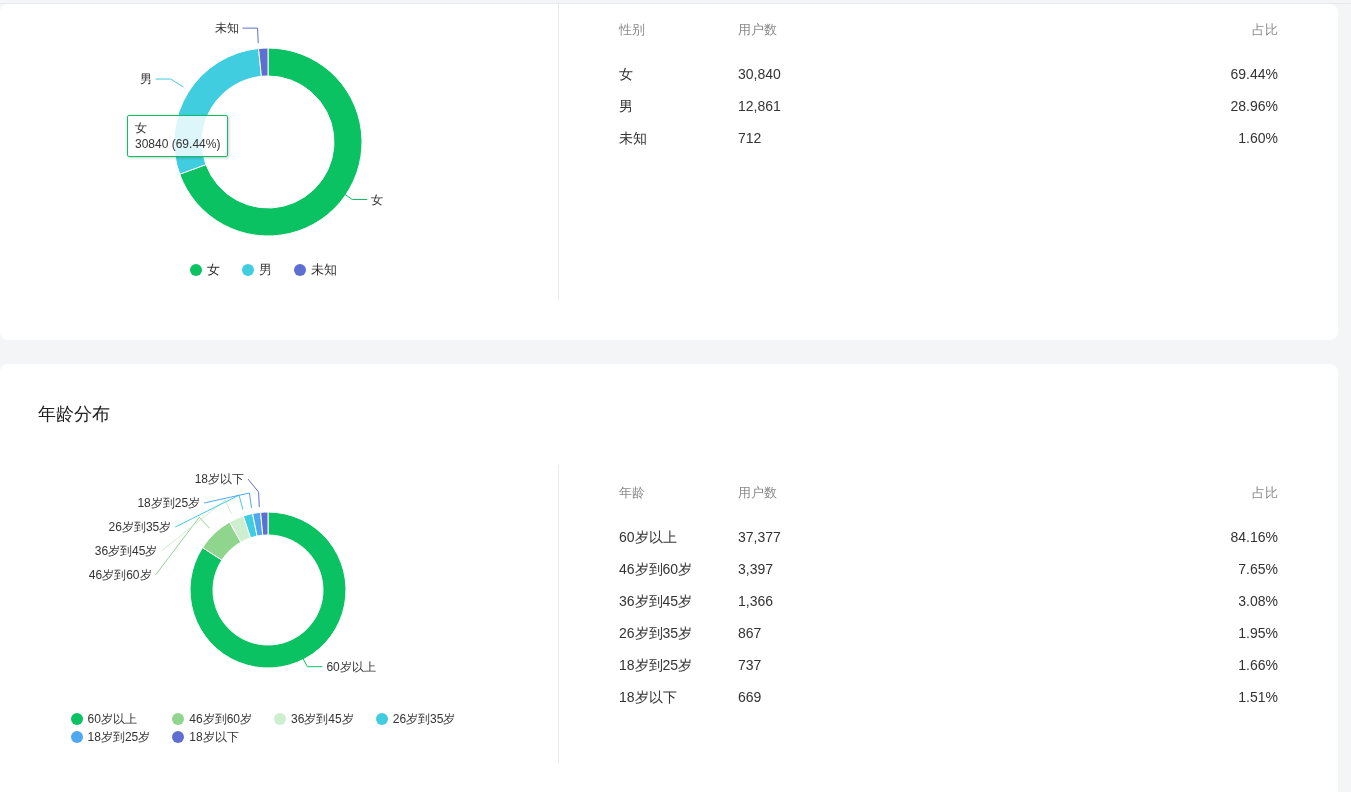 The width and height of the screenshot is (1351, 792). What do you see at coordinates (112, 719) in the screenshot?
I see `legend-label: 60岁以上` at bounding box center [112, 719].